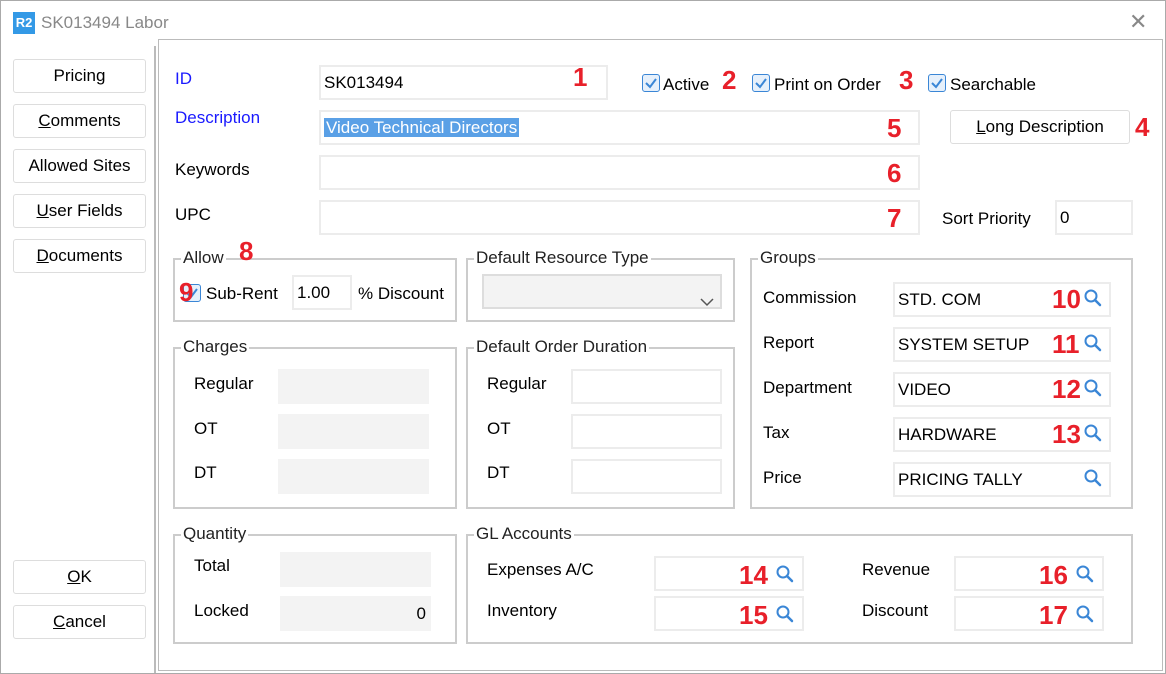 The image size is (1166, 674). I want to click on default-resource-type-title: Default Resource Type, so click(562, 258).